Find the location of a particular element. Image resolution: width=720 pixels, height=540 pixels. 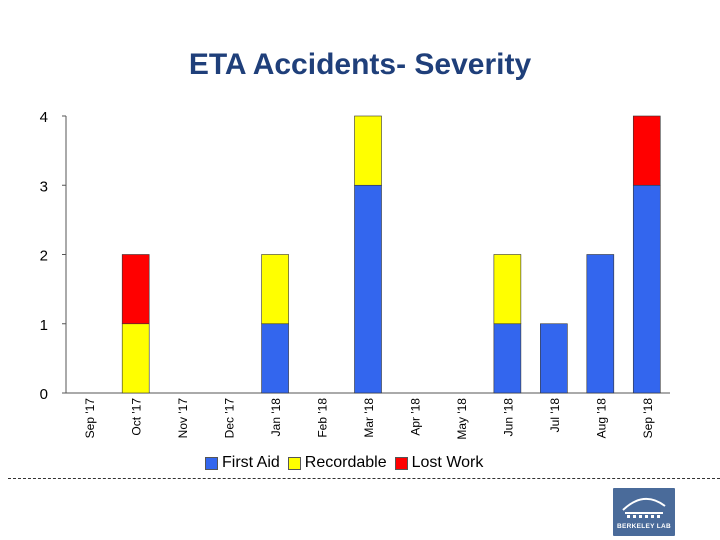

x-tick-label: Apr '18 is located at coordinates (415, 417).